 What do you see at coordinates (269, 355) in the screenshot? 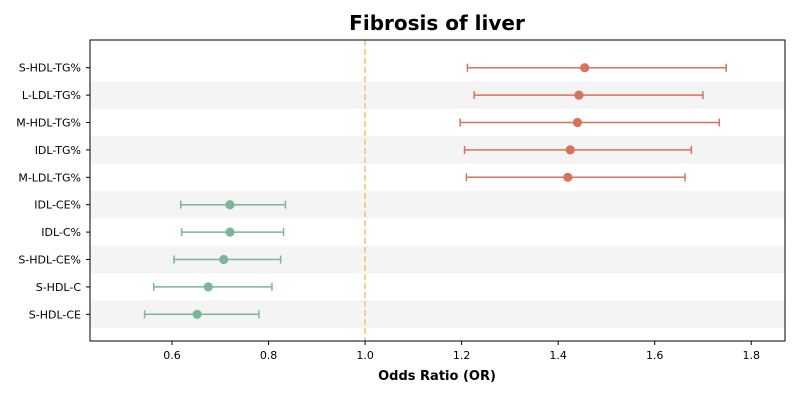
I see `x-tick-label: 0.8` at bounding box center [269, 355].